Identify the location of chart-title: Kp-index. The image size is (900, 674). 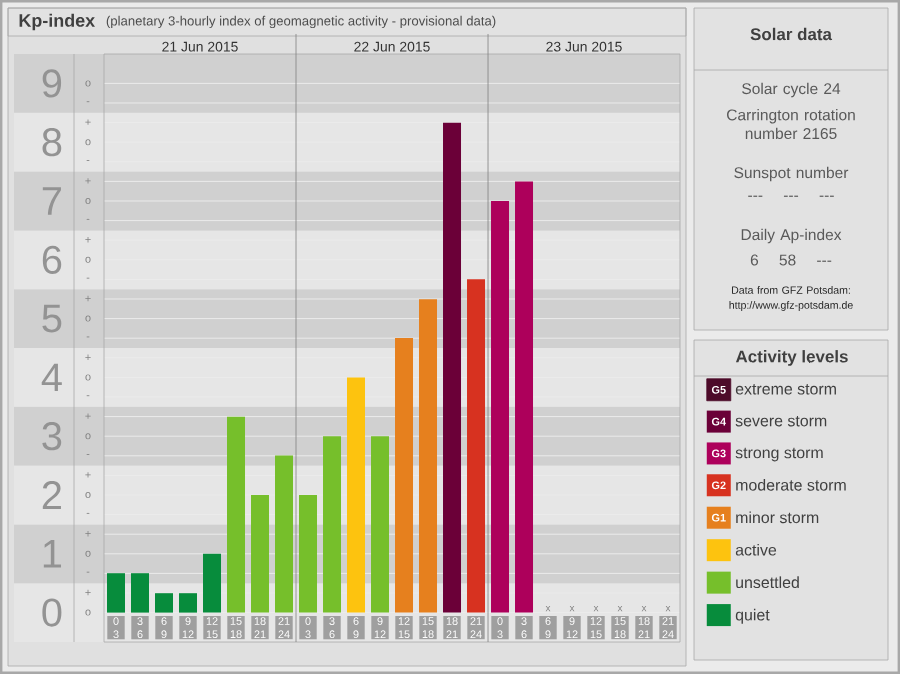
(57, 22).